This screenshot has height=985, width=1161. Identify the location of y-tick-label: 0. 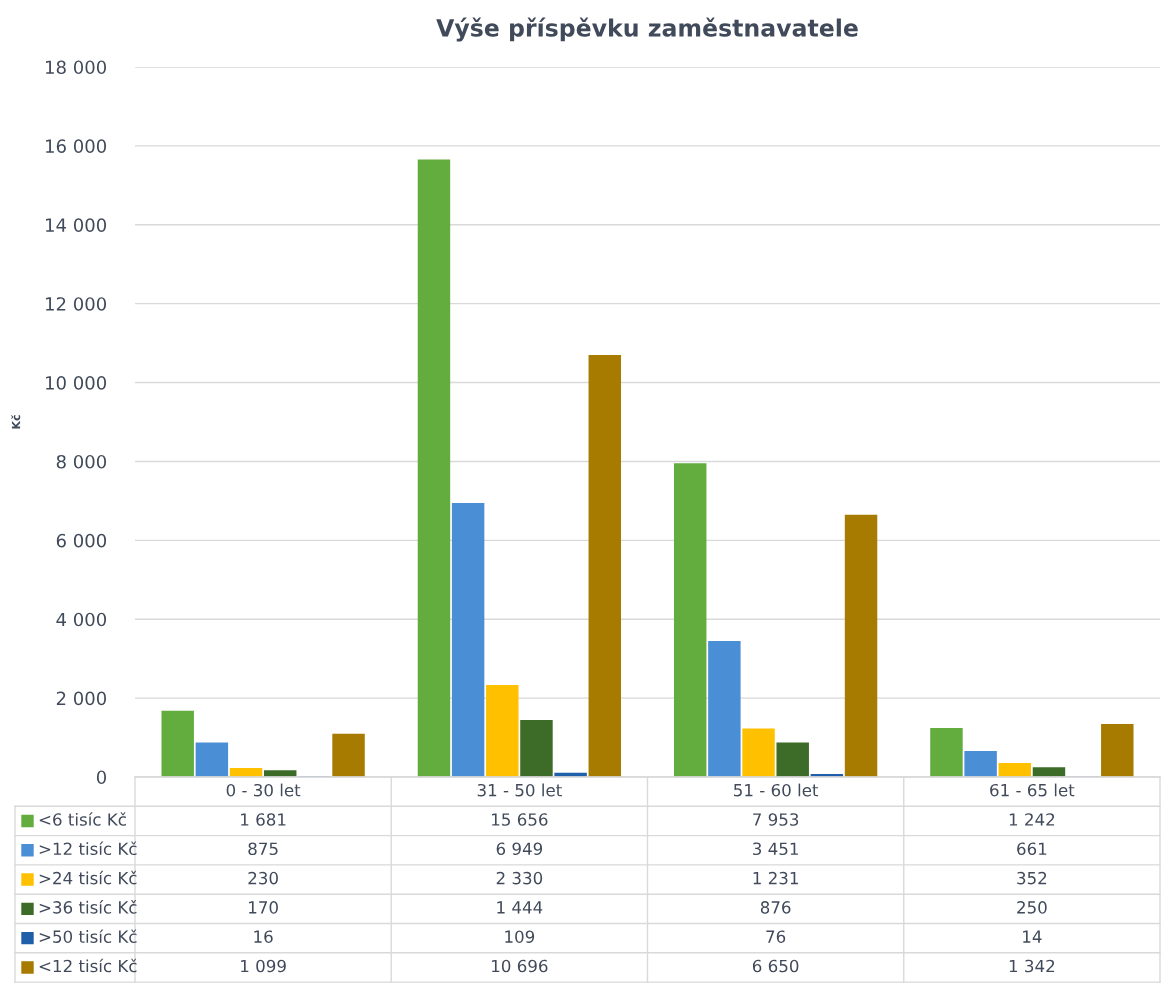
(101, 777).